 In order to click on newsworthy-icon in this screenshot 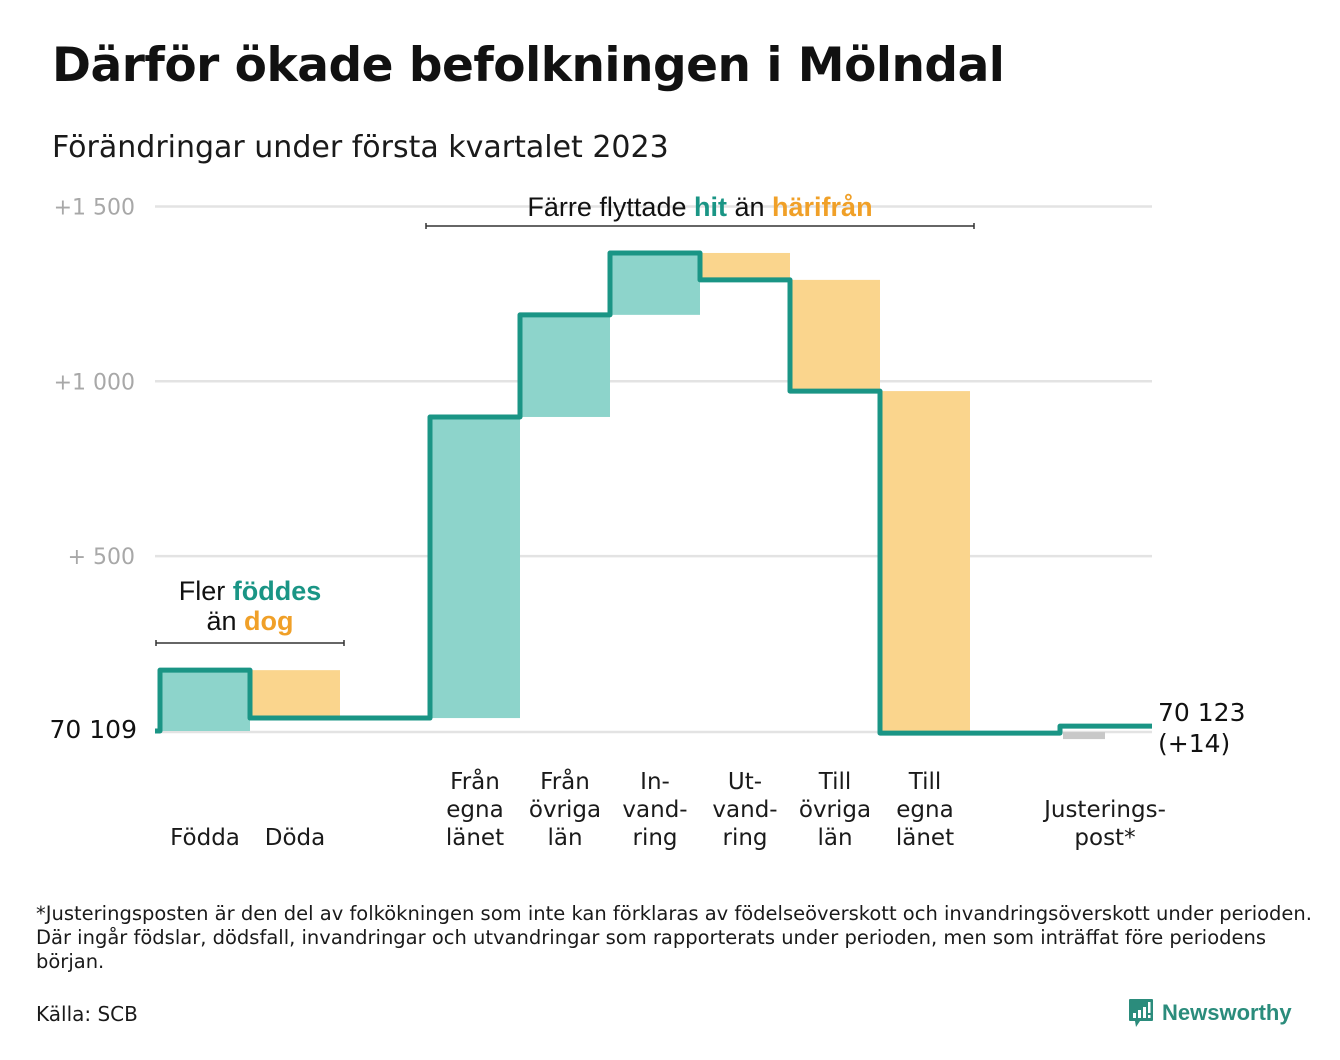, I will do `click(1141, 1013)`.